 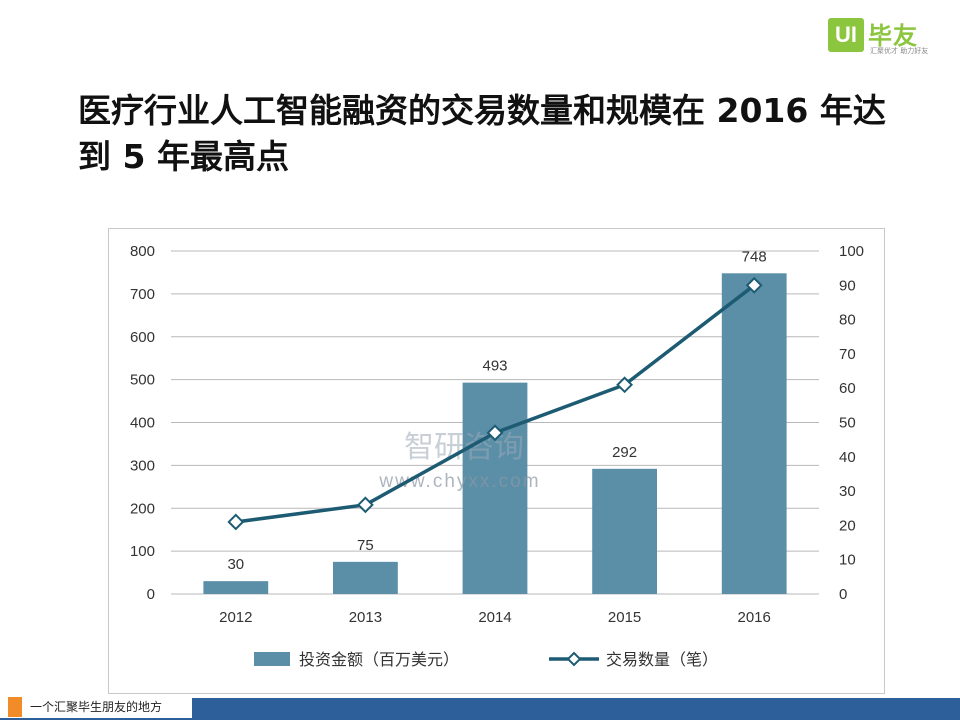 What do you see at coordinates (843, 594) in the screenshot?
I see `y2-tick-label: 0` at bounding box center [843, 594].